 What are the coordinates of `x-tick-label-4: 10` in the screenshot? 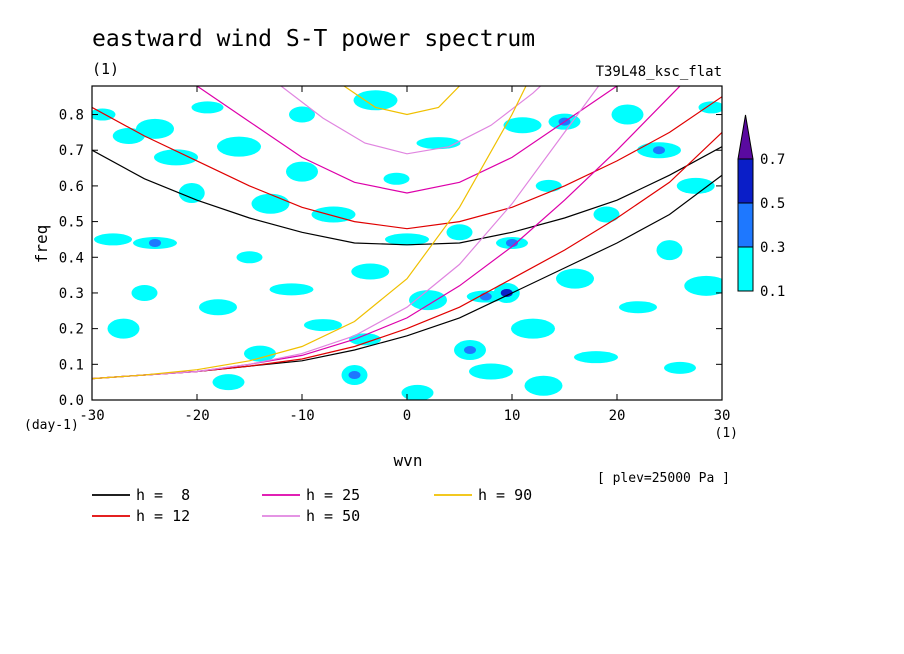 It's located at (512, 416).